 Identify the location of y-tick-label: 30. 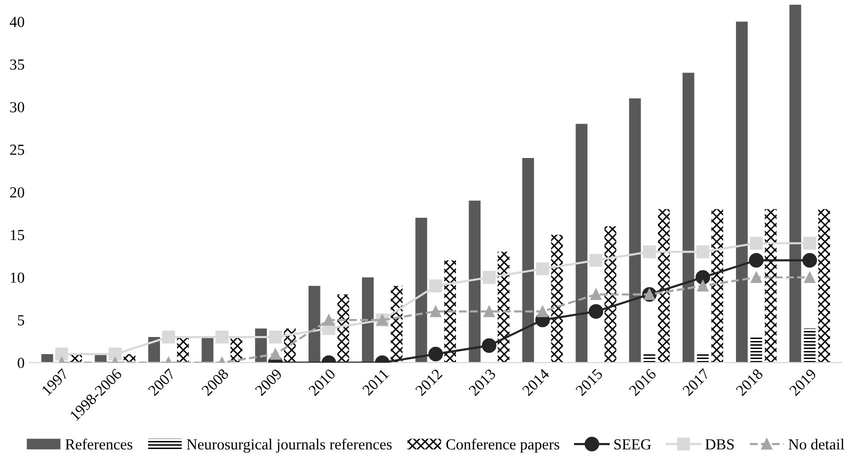
(17, 107).